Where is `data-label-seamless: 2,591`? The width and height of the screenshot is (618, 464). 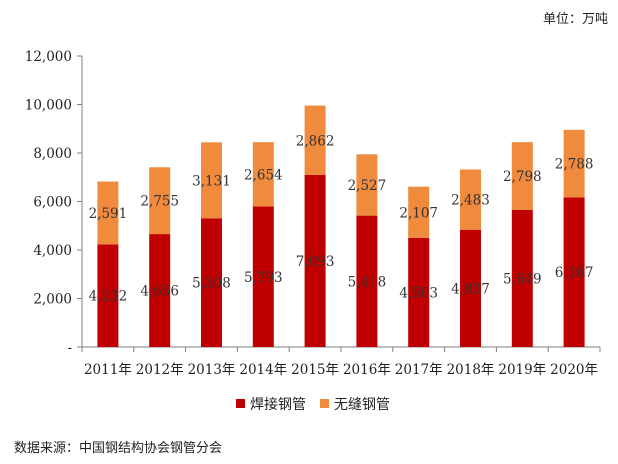
data-label-seamless: 2,591 is located at coordinates (108, 214).